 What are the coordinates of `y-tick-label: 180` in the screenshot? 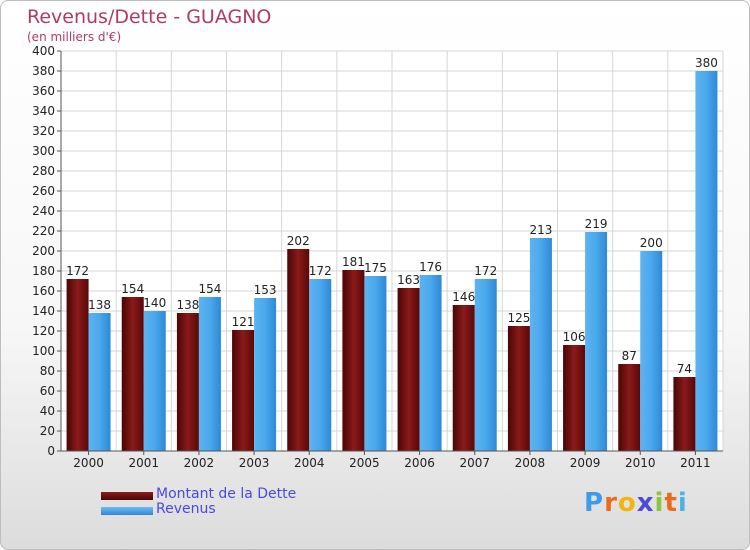 It's located at (43, 271).